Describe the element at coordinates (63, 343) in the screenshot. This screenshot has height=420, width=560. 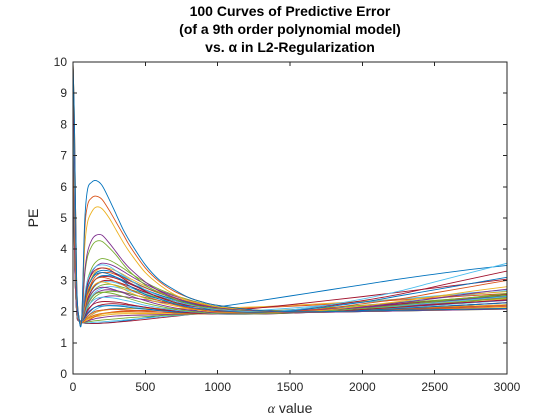
I see `y-tick-label: 1` at that location.